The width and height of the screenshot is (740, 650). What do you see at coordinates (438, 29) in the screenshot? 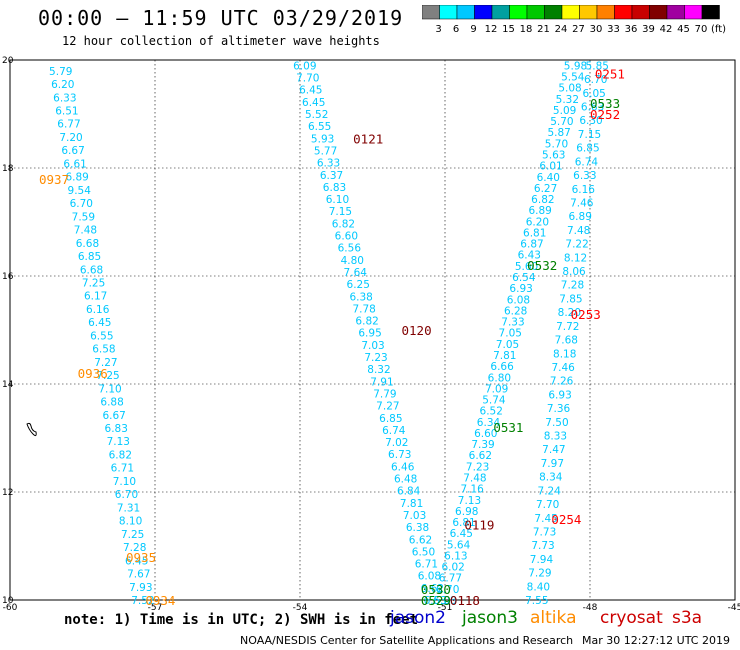
I see `colorbar-tick-label: 3` at bounding box center [438, 29].